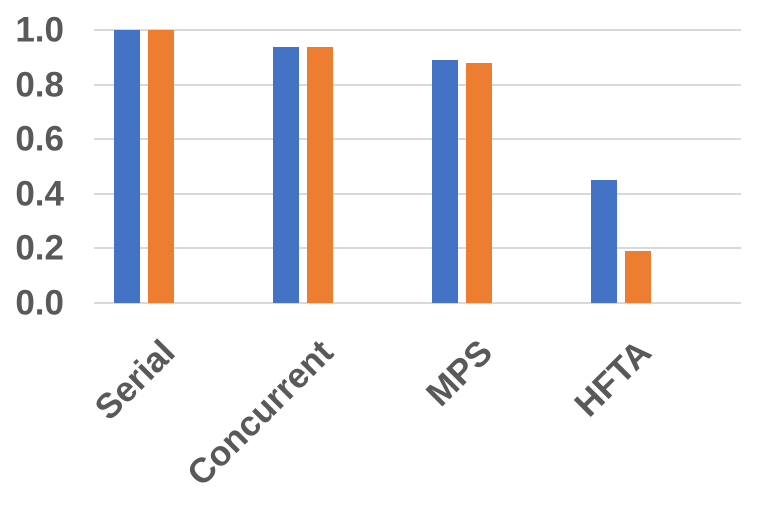 This screenshot has height=522, width=763. What do you see at coordinates (479, 183) in the screenshot?
I see `bar-mps-orange-series` at bounding box center [479, 183].